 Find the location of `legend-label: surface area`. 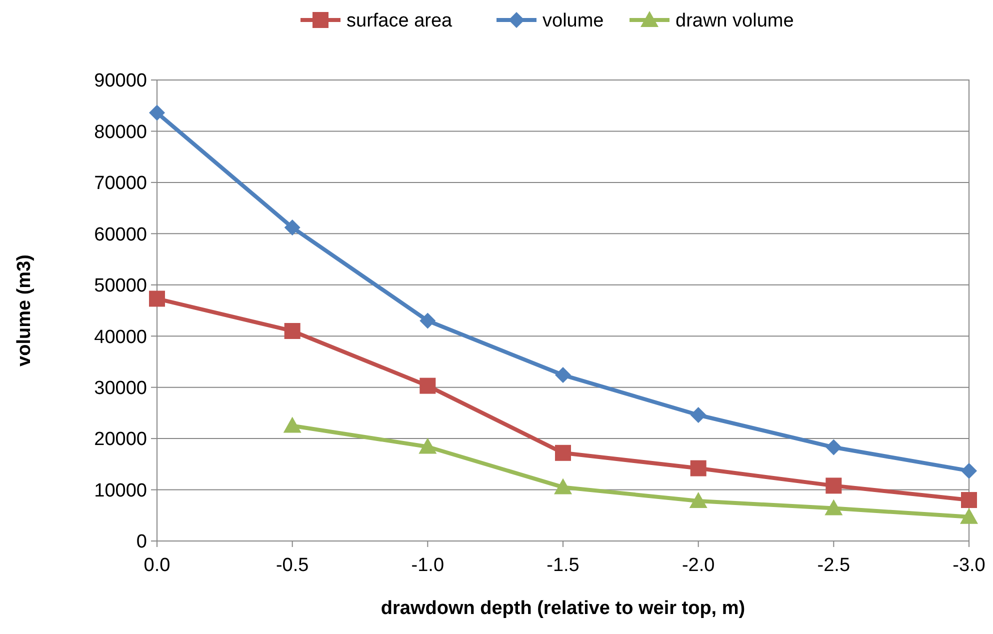

legend-label: surface area is located at coordinates (399, 21).